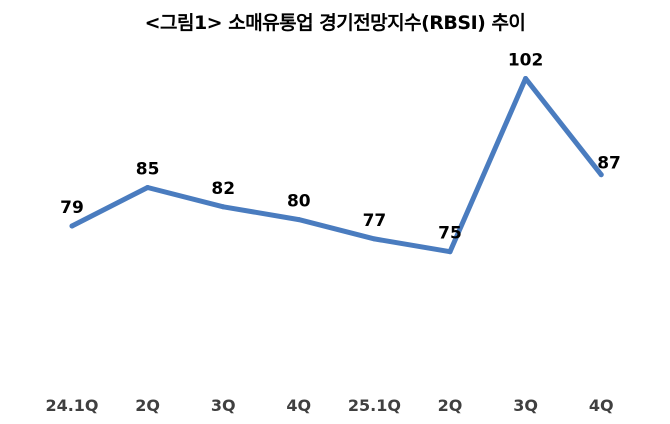 This screenshot has width=670, height=424. I want to click on data-label: 85, so click(148, 170).